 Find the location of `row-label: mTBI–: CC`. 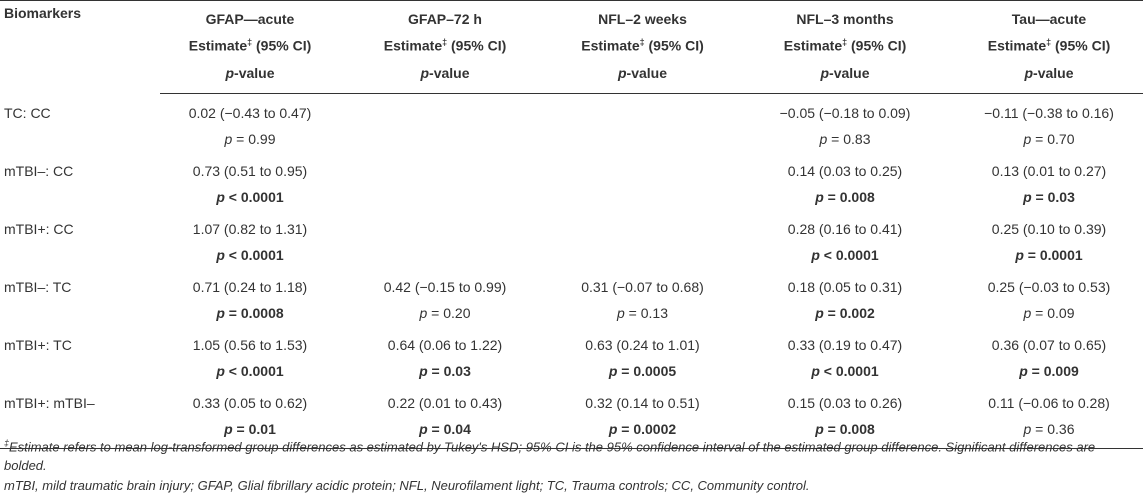

row-label: mTBI–: CC is located at coordinates (39, 171).